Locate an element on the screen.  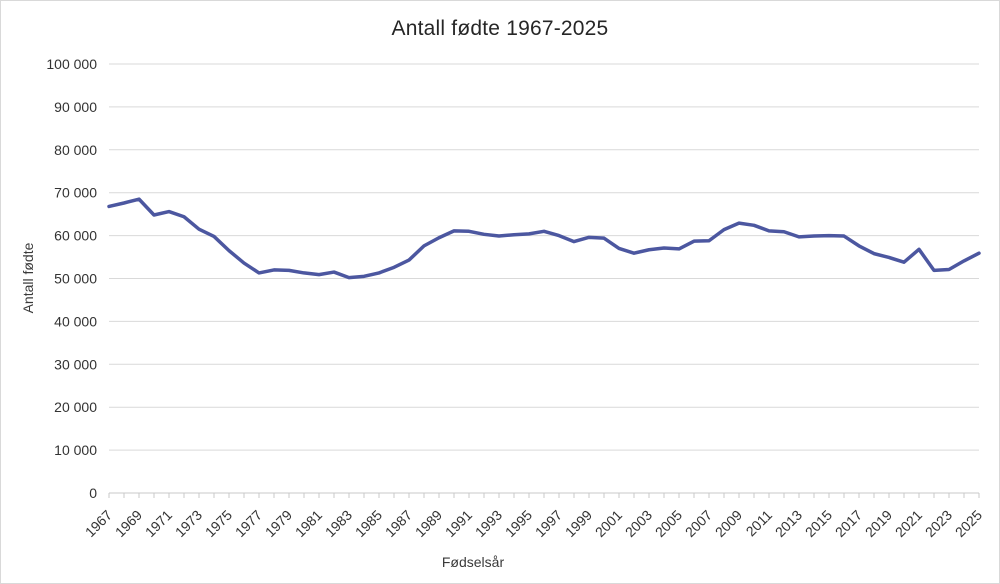
x-tick-label: 1967 is located at coordinates (98, 523).